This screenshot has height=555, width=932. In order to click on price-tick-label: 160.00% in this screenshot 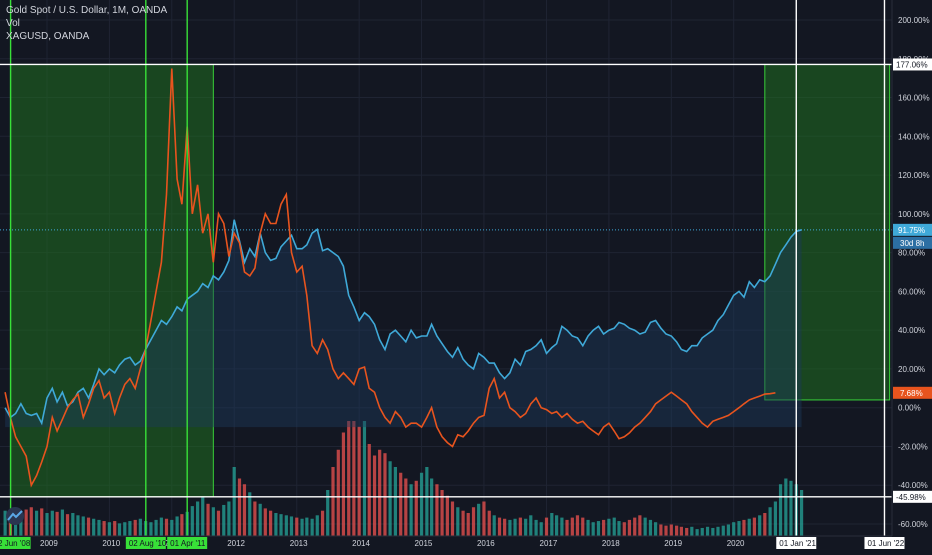, I will do `click(914, 98)`.